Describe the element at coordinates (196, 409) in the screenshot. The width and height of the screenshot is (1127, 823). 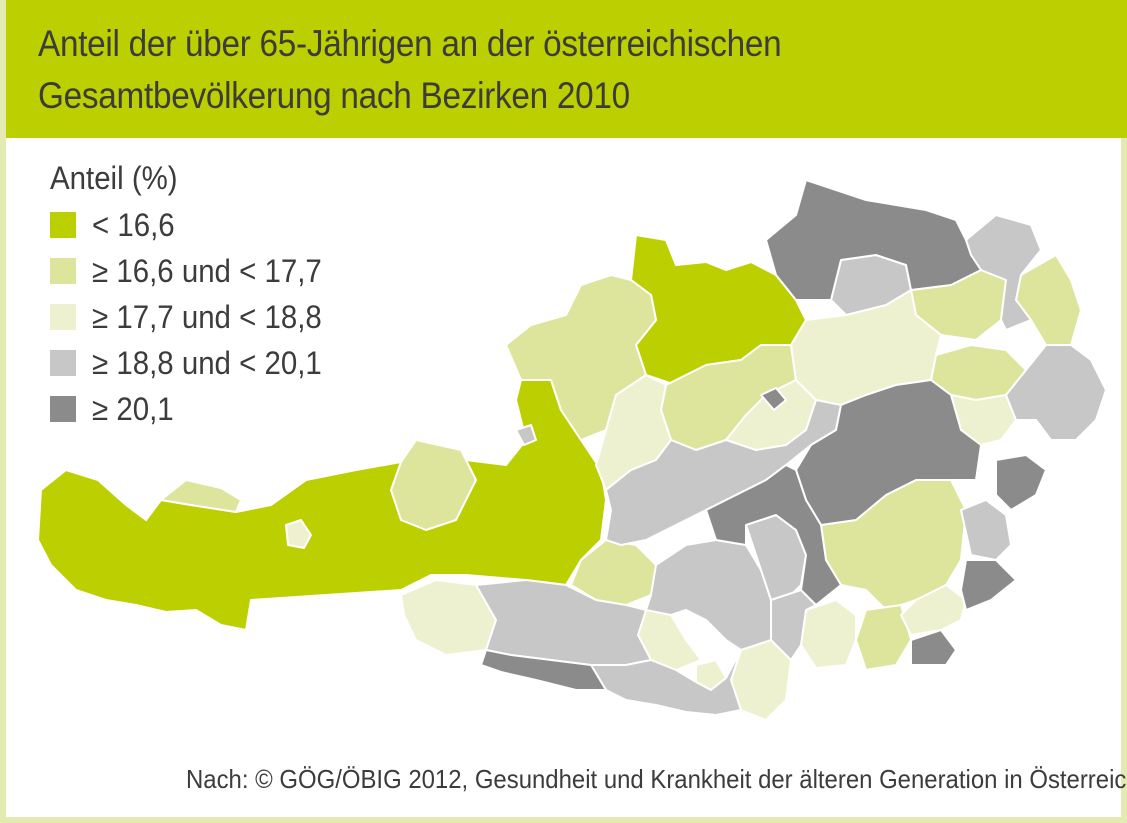
I see `legend-item: ≥ 20,1` at that location.